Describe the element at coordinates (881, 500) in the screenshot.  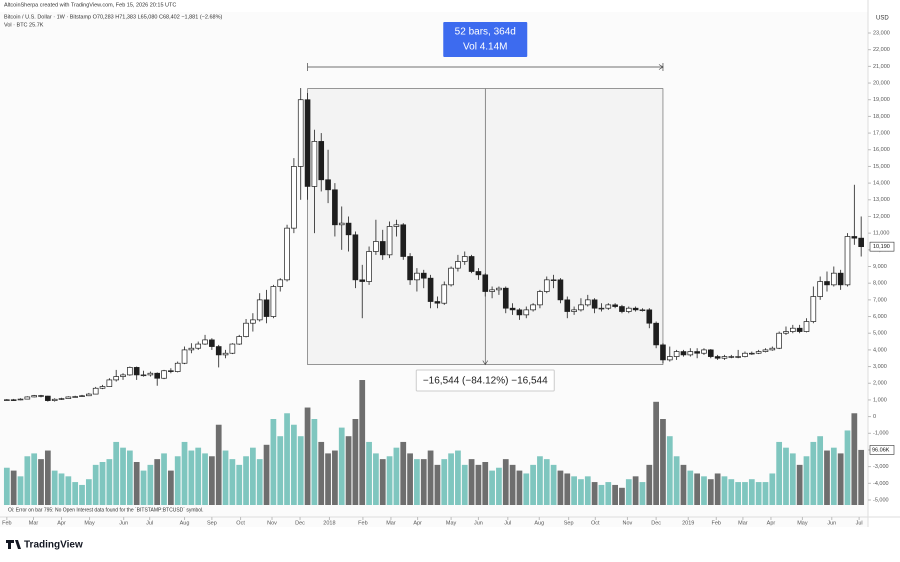
I see `y-tick-label: -5,000` at that location.